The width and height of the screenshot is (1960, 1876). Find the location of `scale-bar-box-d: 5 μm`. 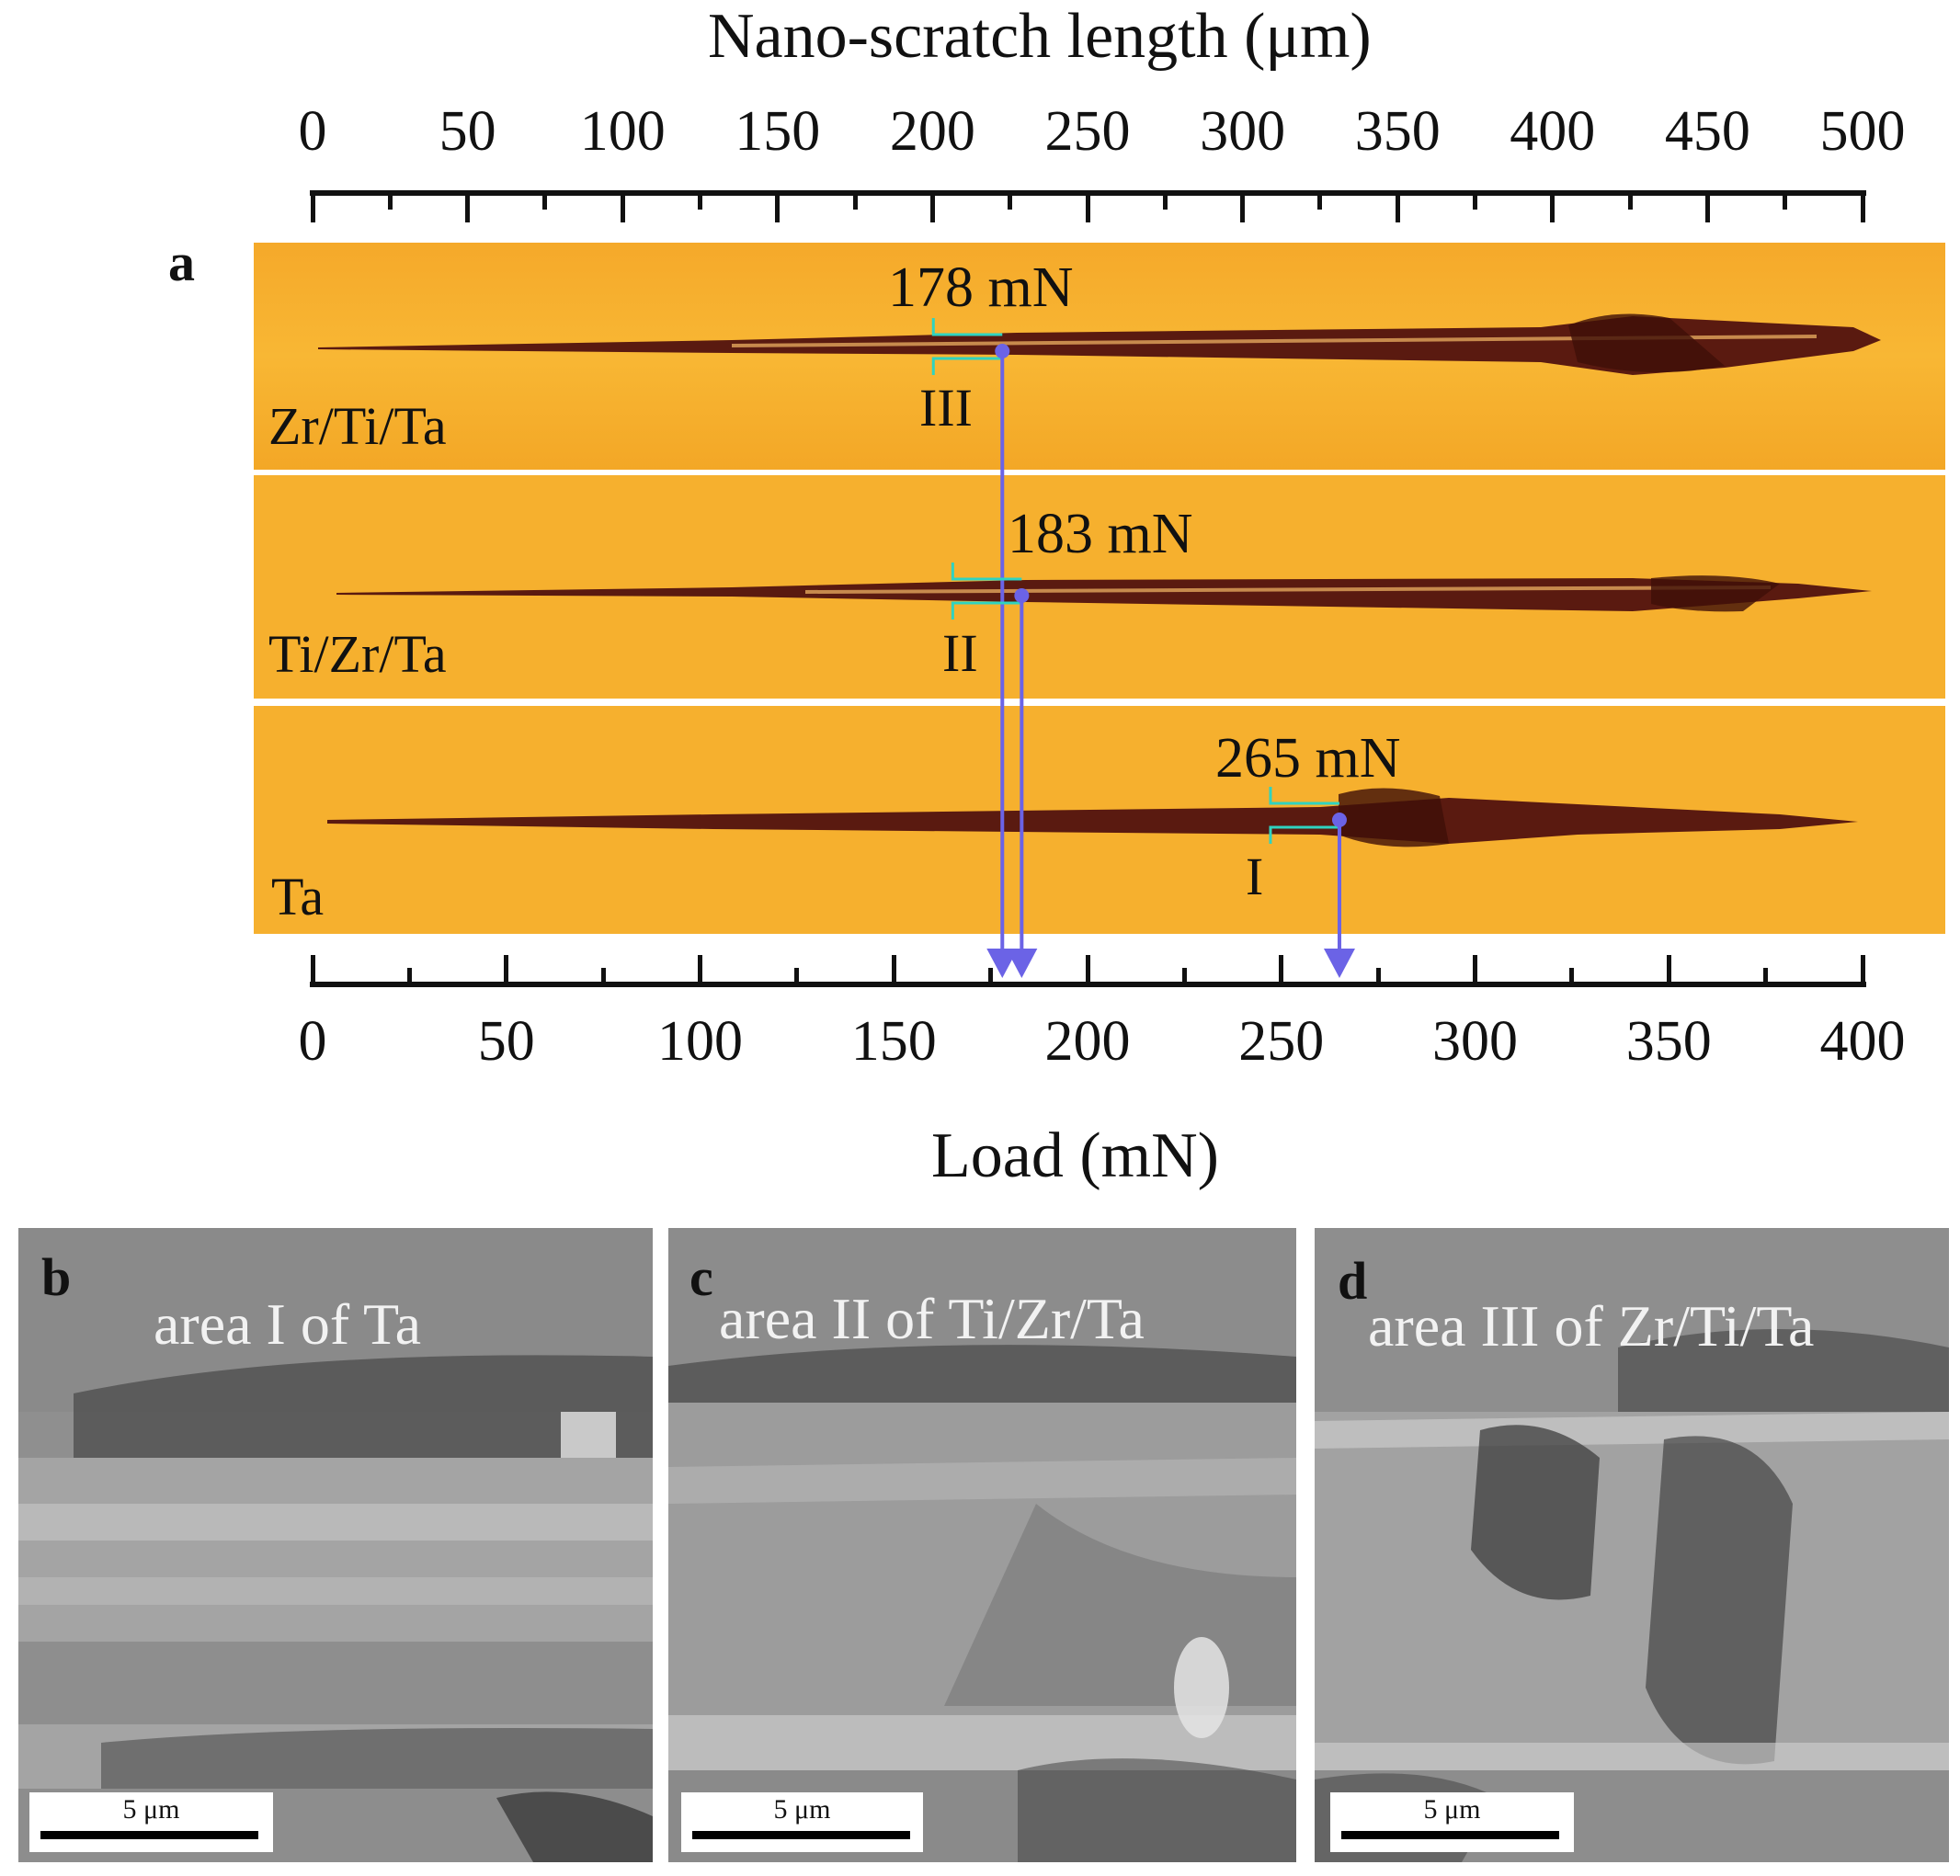

scale-bar-box-d: 5 μm is located at coordinates (1452, 1822).